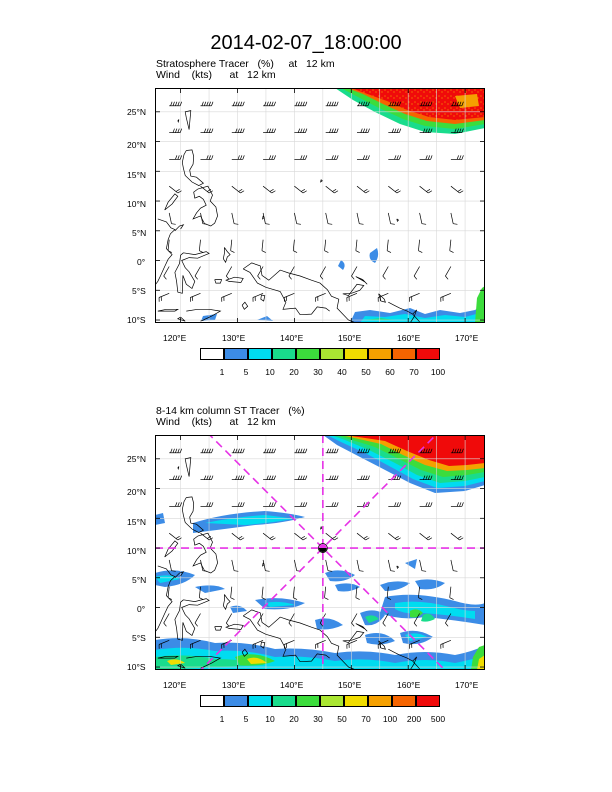 The image size is (612, 792). Describe the element at coordinates (390, 719) in the screenshot. I see `colorbar-label: 100` at that location.